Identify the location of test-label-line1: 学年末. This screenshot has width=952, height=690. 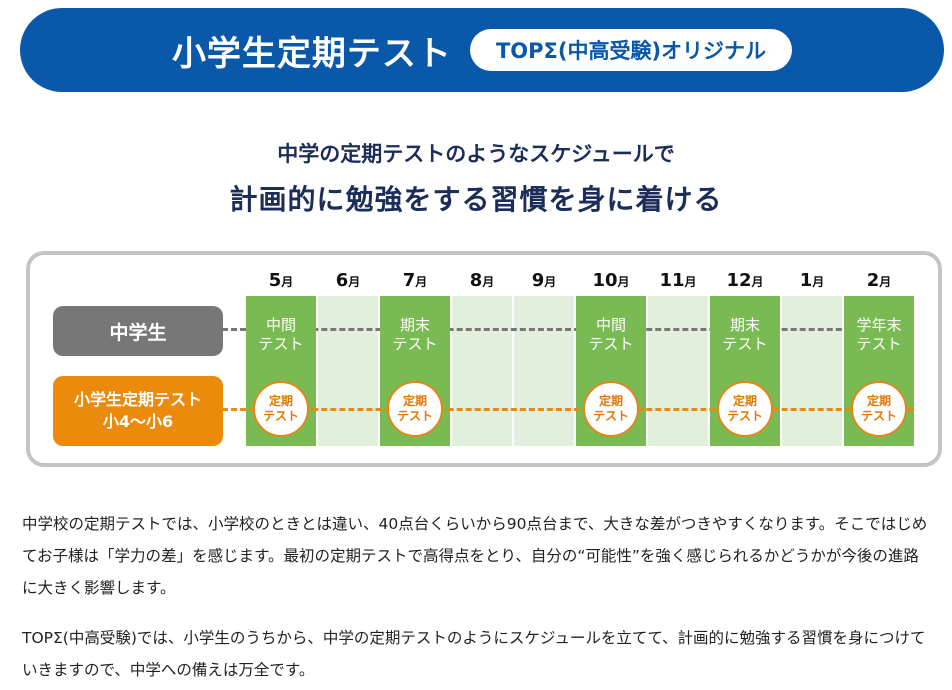
(879, 325).